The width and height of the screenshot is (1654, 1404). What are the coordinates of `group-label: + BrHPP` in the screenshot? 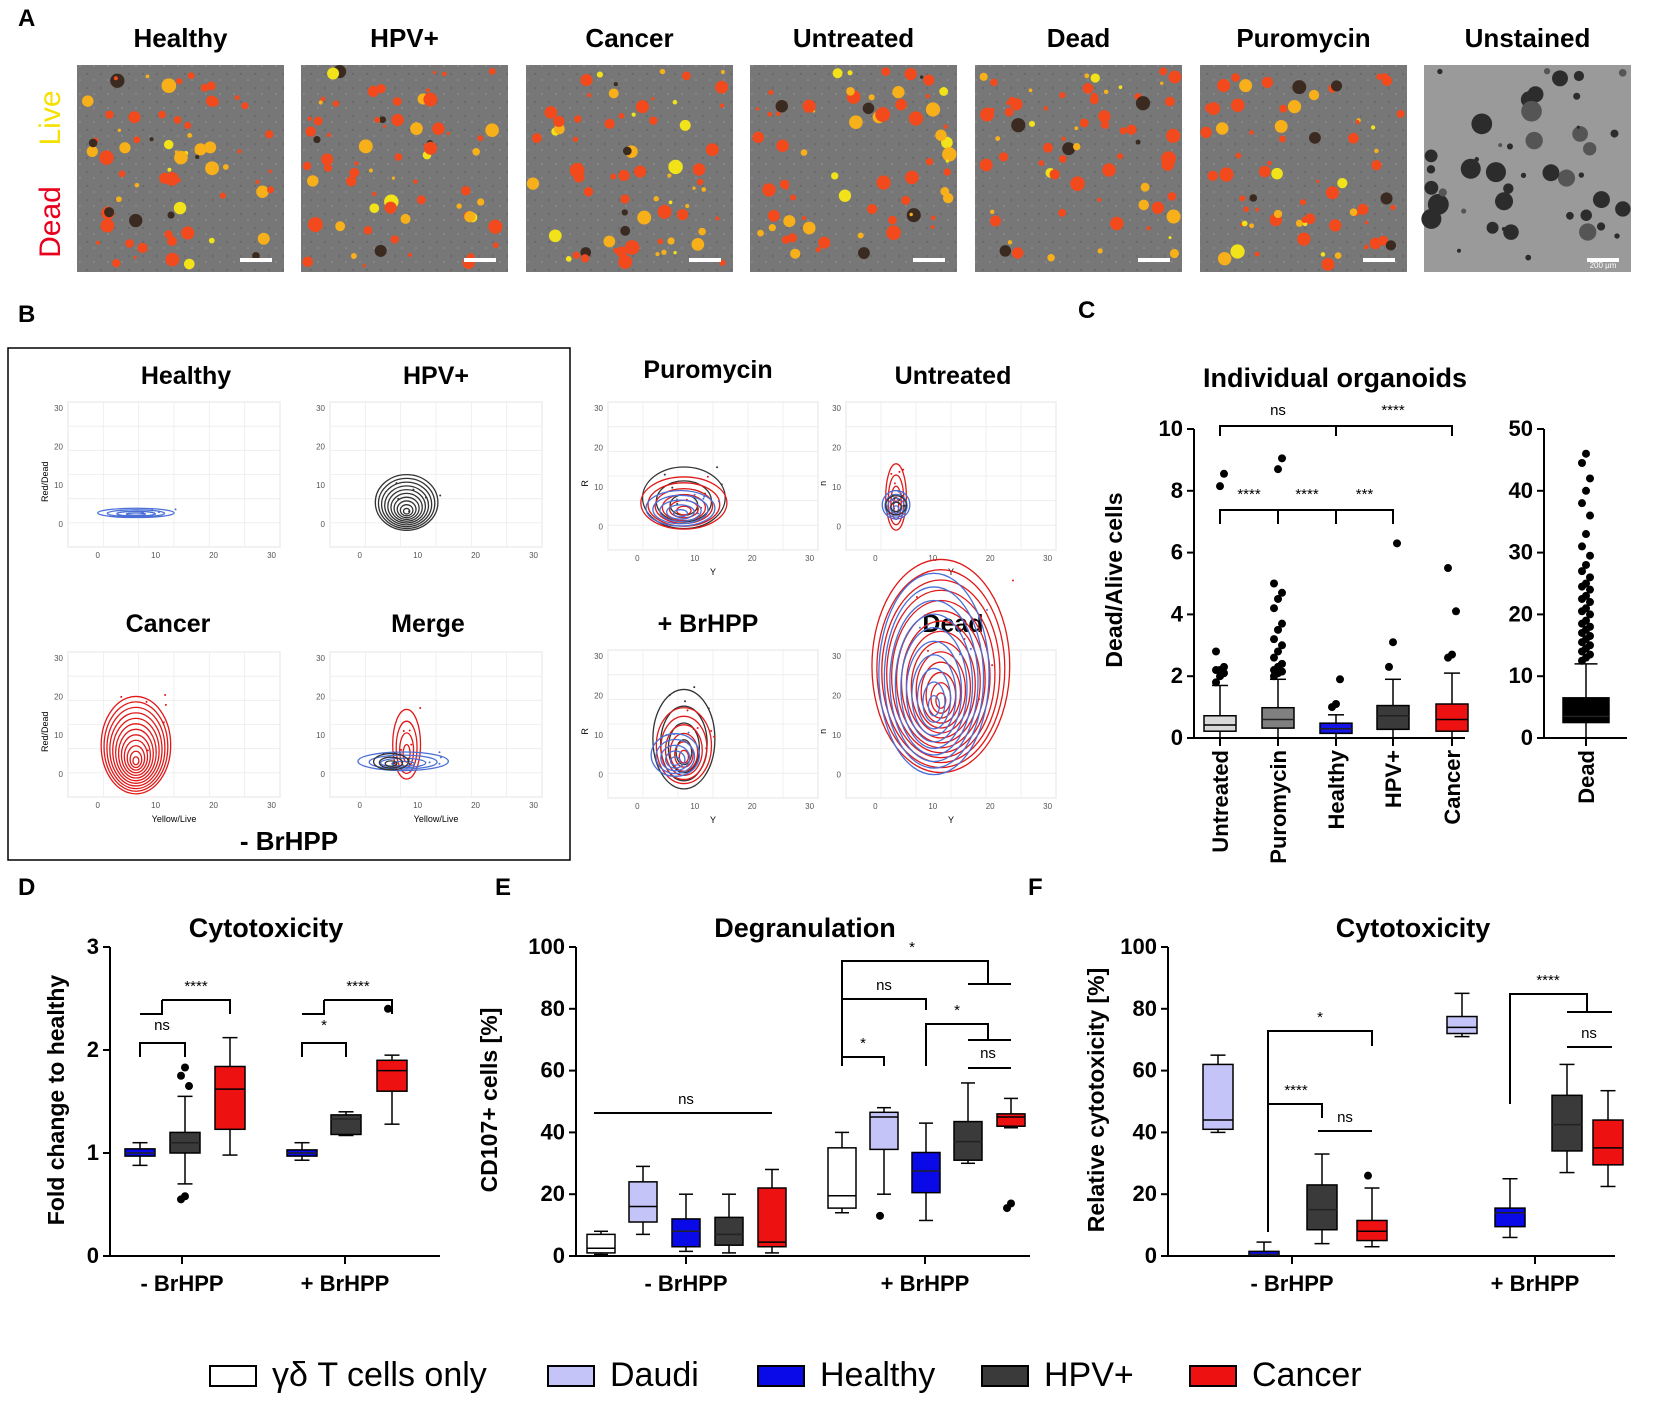 It's located at (345, 1283).